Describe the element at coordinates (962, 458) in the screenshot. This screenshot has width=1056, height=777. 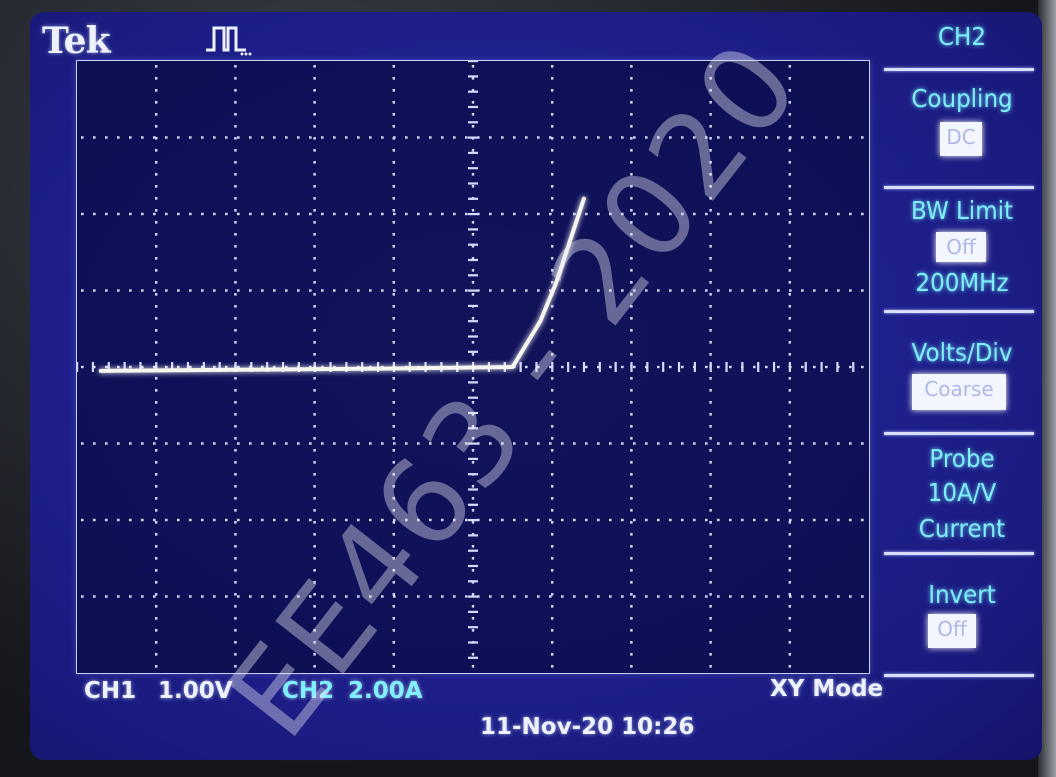
I see `probe-label: Probe` at that location.